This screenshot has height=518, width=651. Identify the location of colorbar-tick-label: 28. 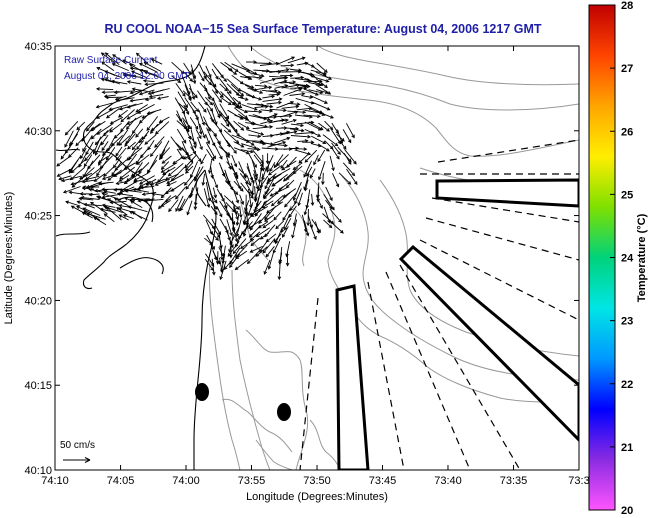
(627, 6).